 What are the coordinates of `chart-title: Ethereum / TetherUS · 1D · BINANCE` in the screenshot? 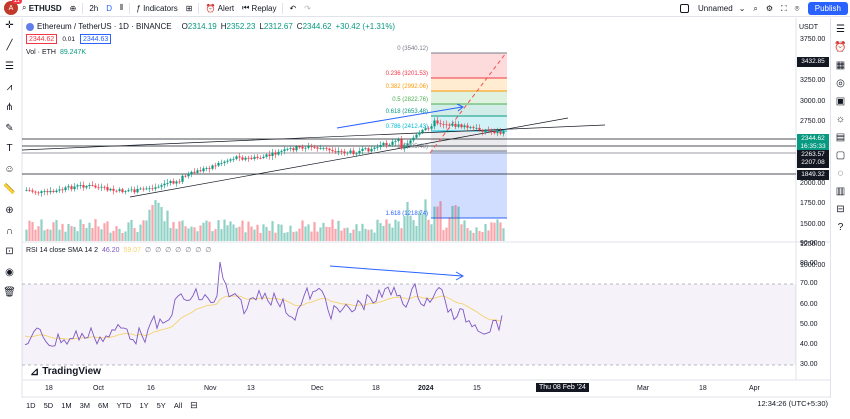 It's located at (104, 26).